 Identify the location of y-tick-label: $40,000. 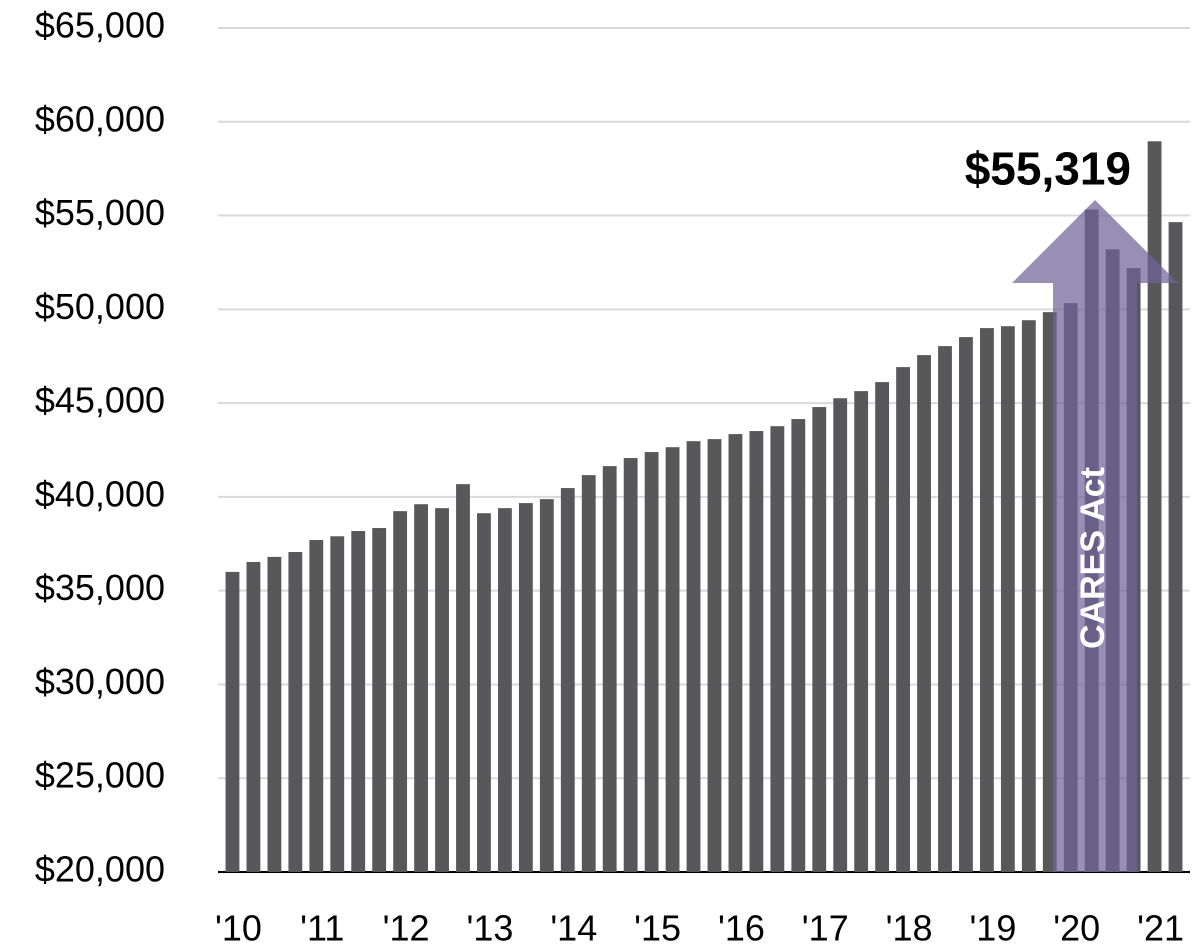
(100, 493).